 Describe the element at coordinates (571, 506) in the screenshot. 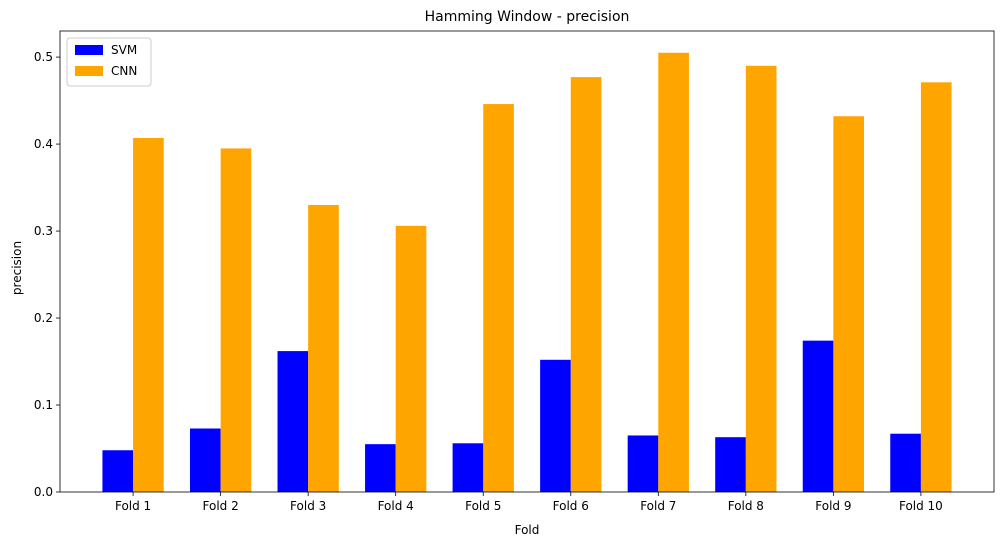

I see `x-tick-label: Fold 6` at that location.